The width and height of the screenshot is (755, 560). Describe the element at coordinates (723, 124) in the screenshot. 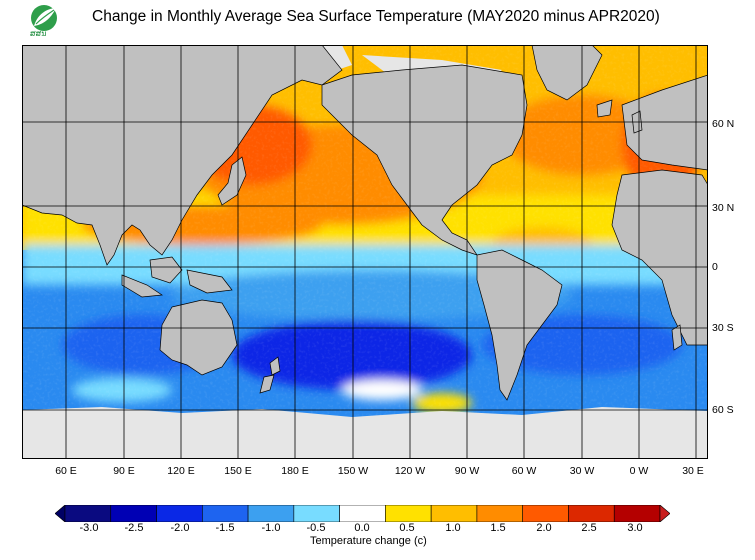

I see `lat-label-60n: 60 N` at that location.